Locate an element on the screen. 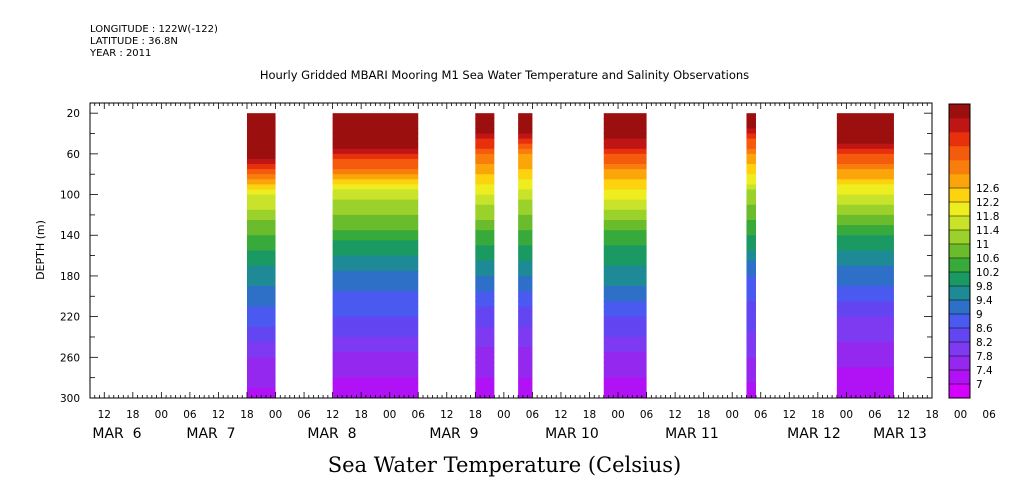  x-tick-label: 06 is located at coordinates (647, 415).